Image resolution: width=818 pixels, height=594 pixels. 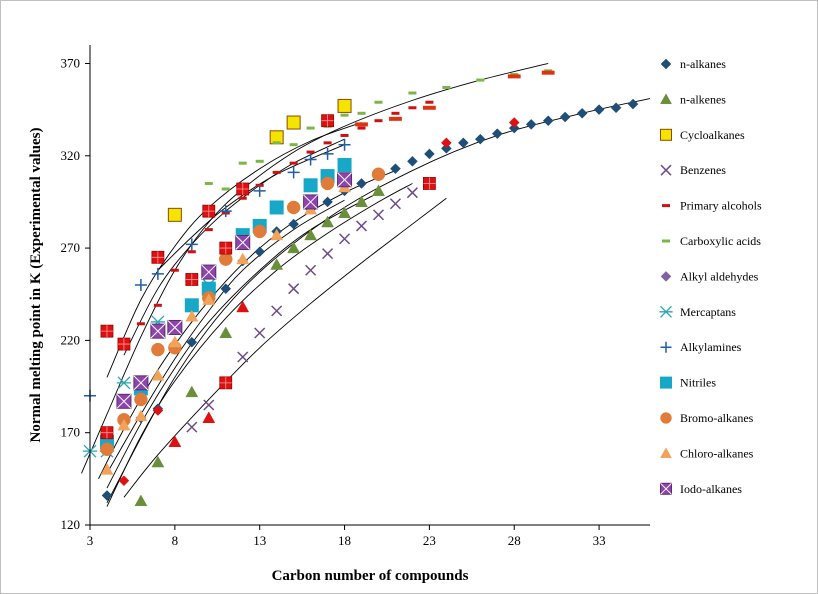 I want to click on y-tick-label: 220, so click(x=71, y=339).